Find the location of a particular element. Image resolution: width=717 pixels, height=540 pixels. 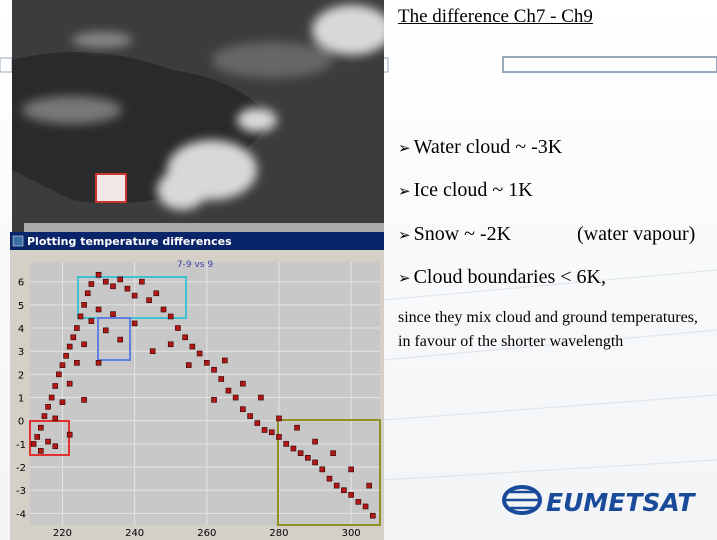

y-tick-label: -2 is located at coordinates (21, 468).